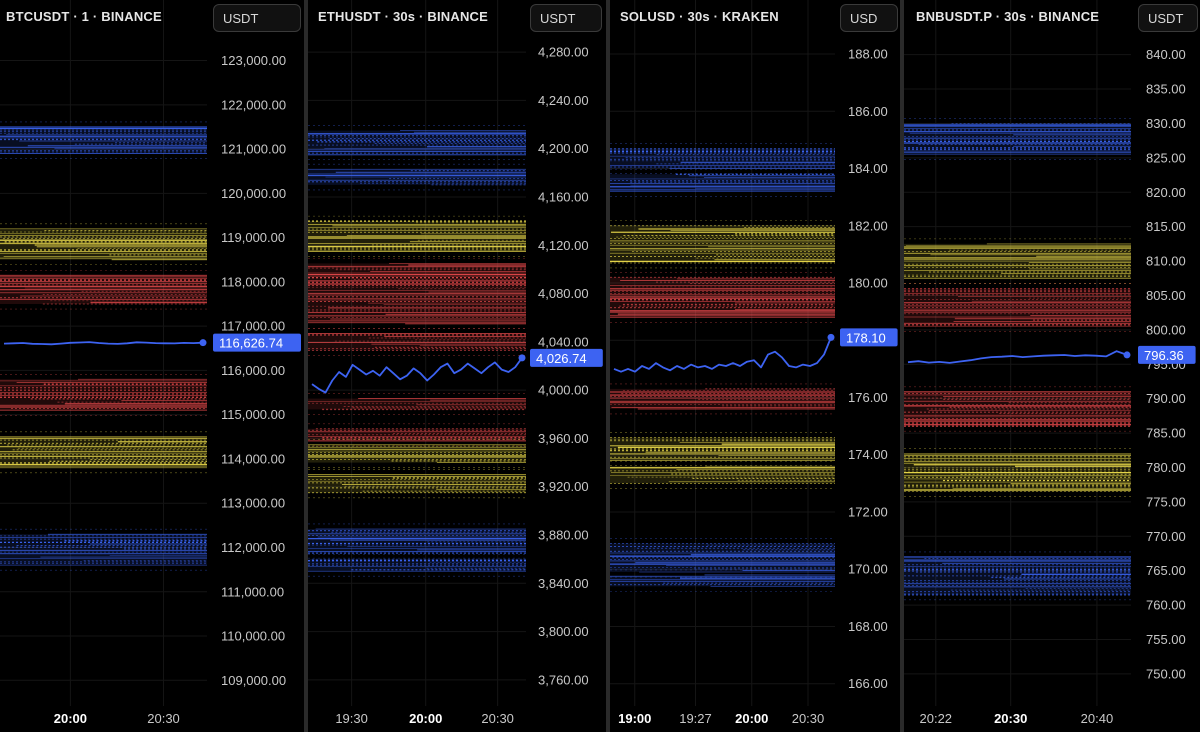 This screenshot has width=1200, height=732. What do you see at coordinates (699, 16) in the screenshot?
I see `chart-title: SOLUSD · 30s · KRAKEN` at bounding box center [699, 16].